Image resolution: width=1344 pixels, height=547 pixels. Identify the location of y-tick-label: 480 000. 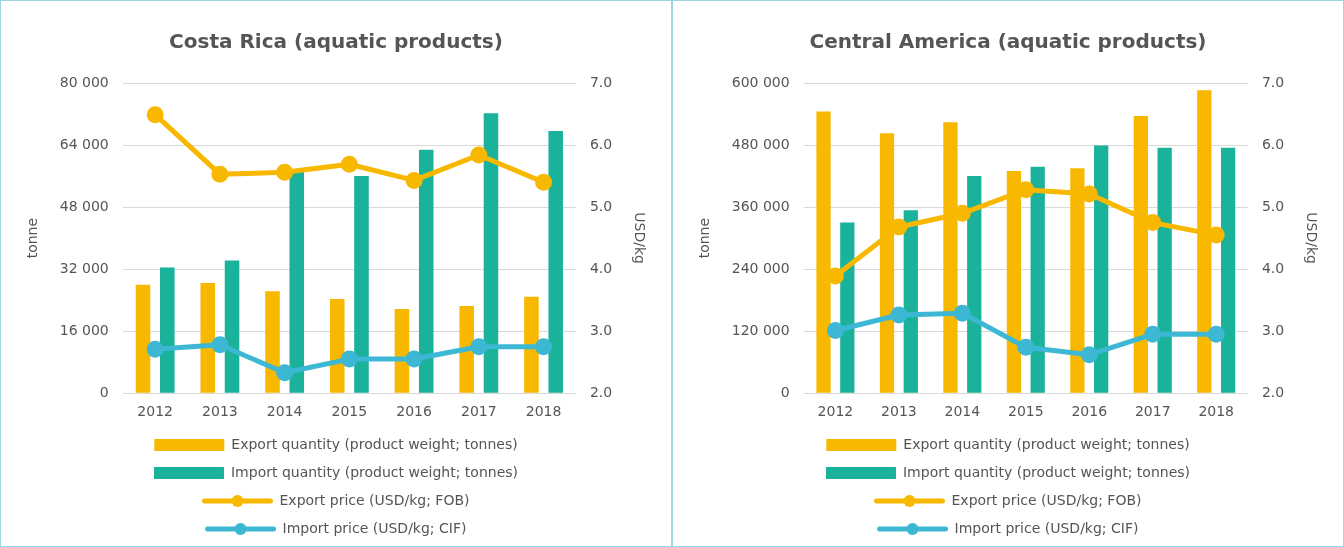
(760, 143).